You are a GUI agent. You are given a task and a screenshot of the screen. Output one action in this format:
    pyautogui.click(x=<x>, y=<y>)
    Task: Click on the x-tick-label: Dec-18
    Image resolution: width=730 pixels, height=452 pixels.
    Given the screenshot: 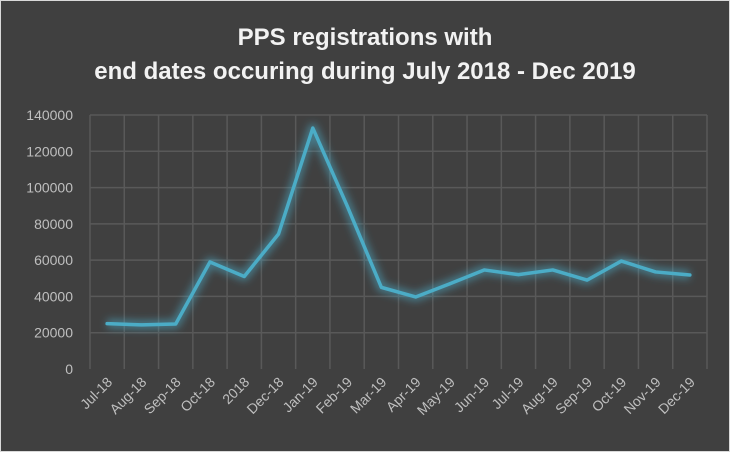 What is the action you would take?
    pyautogui.click(x=264, y=395)
    